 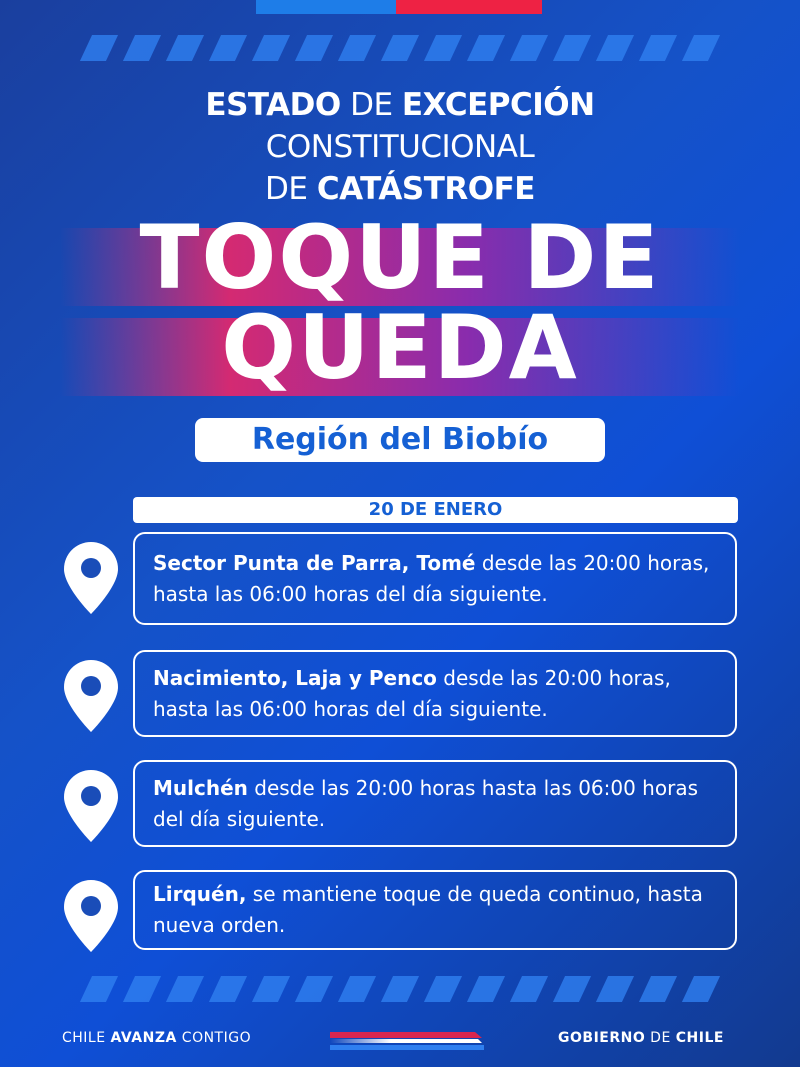 What do you see at coordinates (200, 787) in the screenshot?
I see `curfew-place: Mulchén` at bounding box center [200, 787].